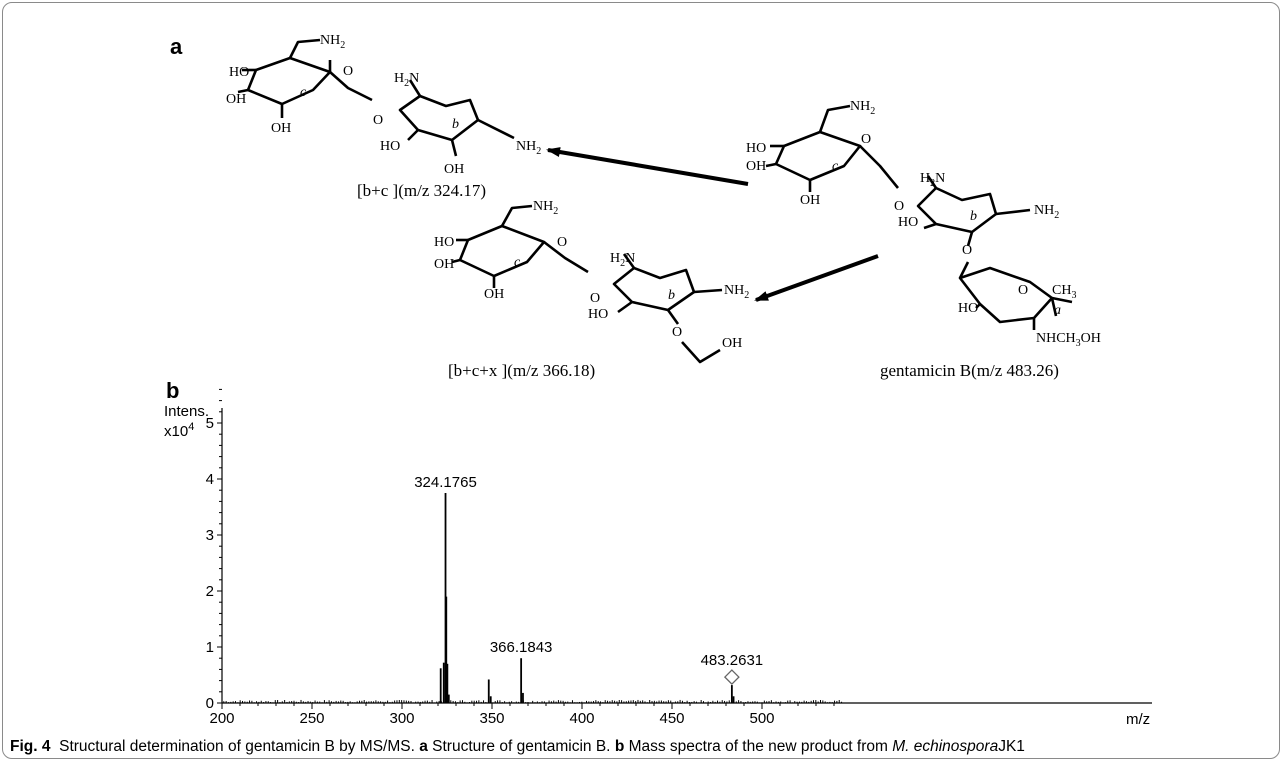 The width and height of the screenshot is (1284, 763). I want to click on chart-peaks, so click(533, 598).